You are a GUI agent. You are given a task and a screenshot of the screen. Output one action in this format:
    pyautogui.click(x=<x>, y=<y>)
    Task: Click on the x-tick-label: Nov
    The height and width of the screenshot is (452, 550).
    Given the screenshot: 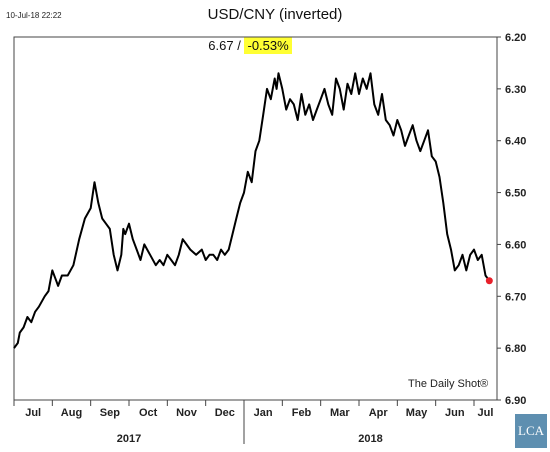 What is the action you would take?
    pyautogui.click(x=187, y=413)
    